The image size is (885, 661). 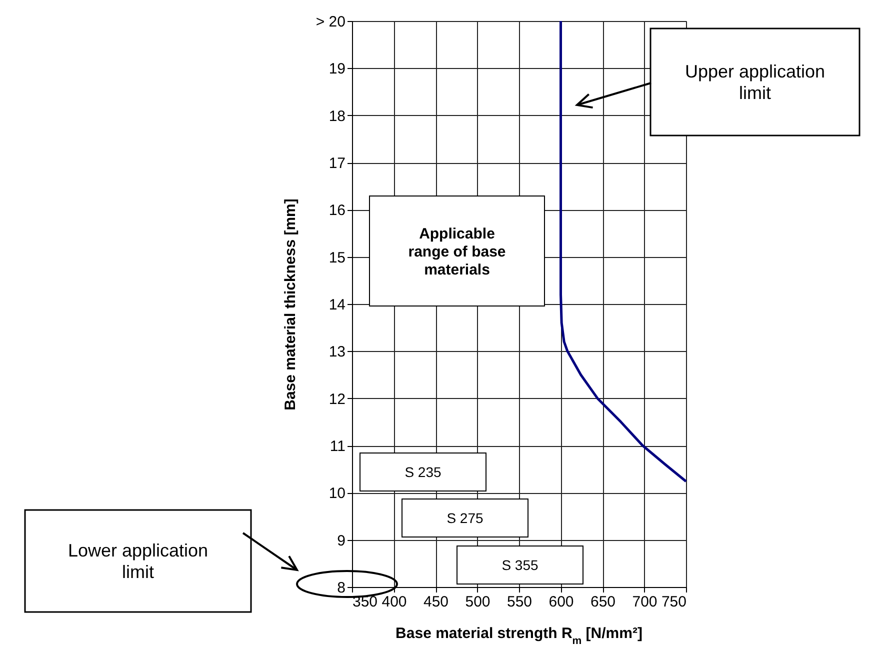 What do you see at coordinates (337, 305) in the screenshot?
I see `y-tick-label: 14` at bounding box center [337, 305].